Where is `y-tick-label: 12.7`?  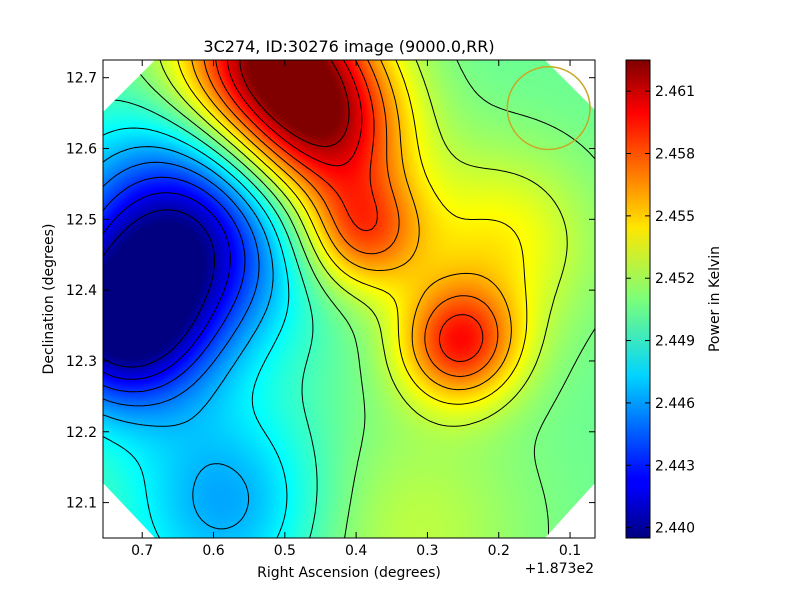 y-tick-label: 12.7 is located at coordinates (81, 79).